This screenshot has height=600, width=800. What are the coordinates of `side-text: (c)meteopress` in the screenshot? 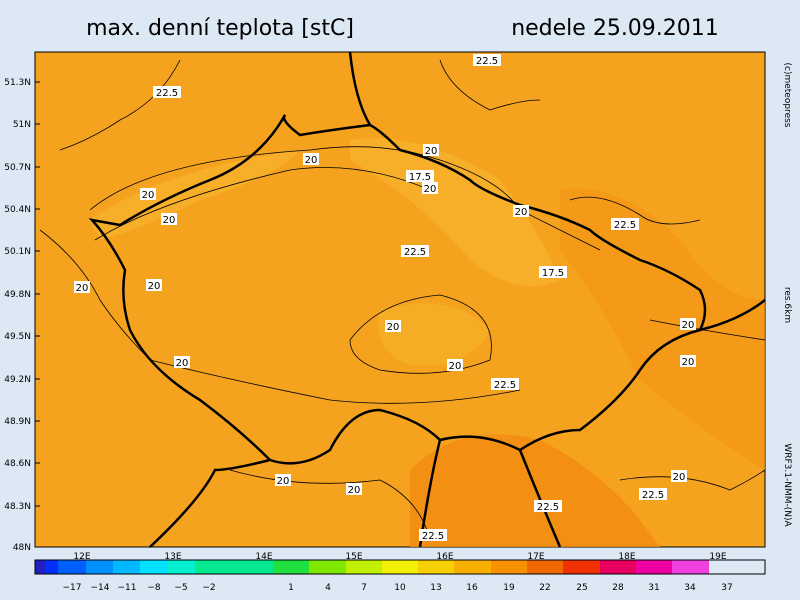 It's located at (787, 95).